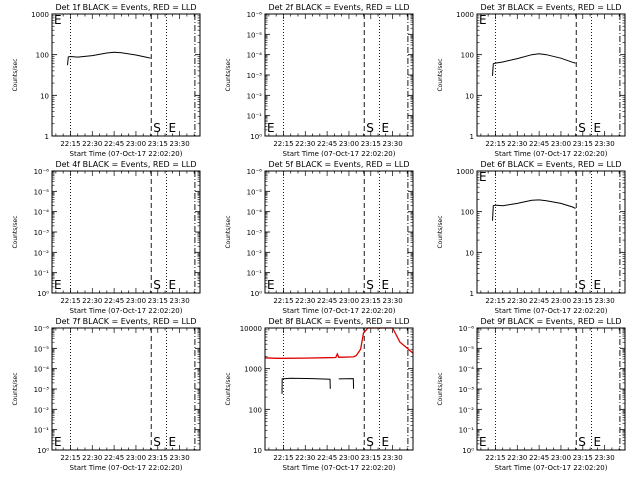 The height and width of the screenshot is (480, 640). Describe the element at coordinates (338, 7) in the screenshot. I see `panel-title: Det 2f BLACK = Events, RED = LLD` at that location.